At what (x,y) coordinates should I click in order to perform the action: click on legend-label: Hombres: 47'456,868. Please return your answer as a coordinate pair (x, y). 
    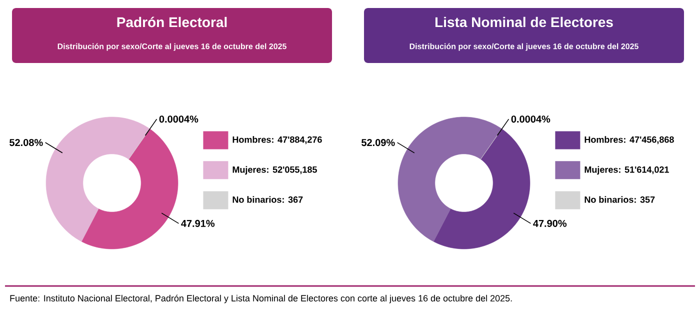
    Looking at the image, I should click on (629, 140).